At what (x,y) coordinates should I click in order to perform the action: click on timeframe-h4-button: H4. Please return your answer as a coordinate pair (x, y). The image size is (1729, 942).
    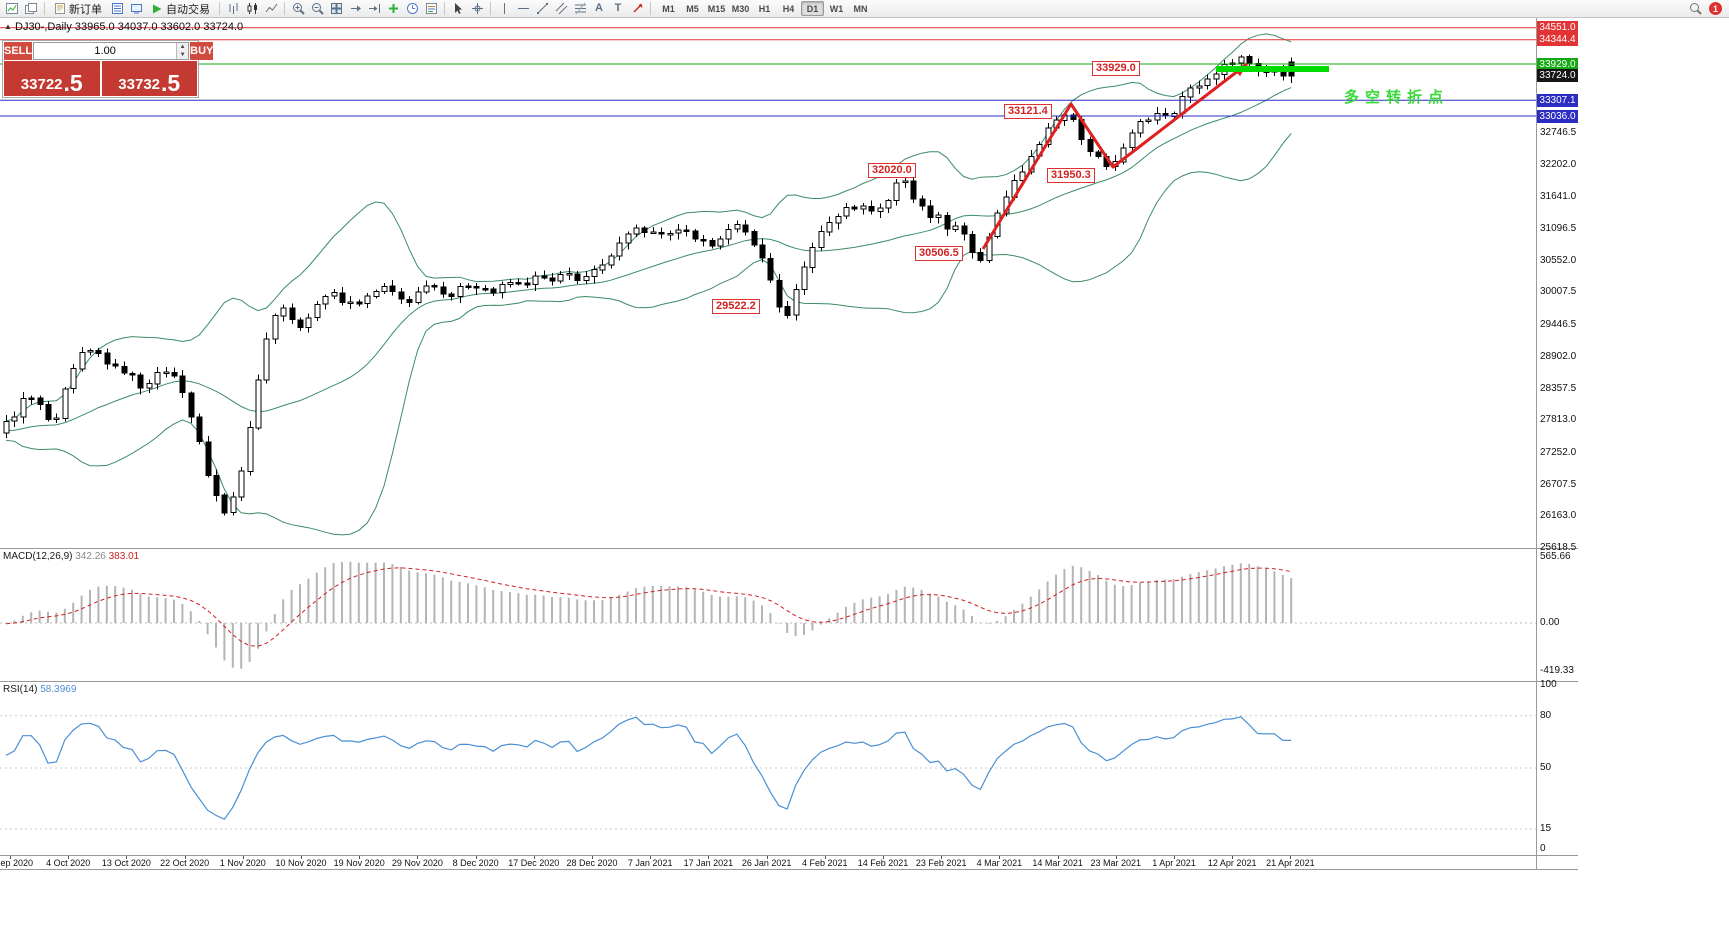
    Looking at the image, I should click on (788, 8).